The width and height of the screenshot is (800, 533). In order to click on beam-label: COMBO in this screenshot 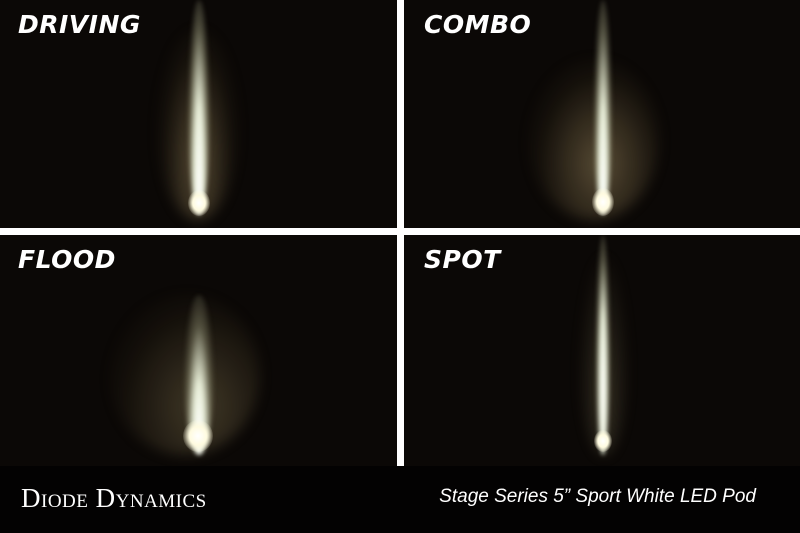, I will do `click(478, 24)`.